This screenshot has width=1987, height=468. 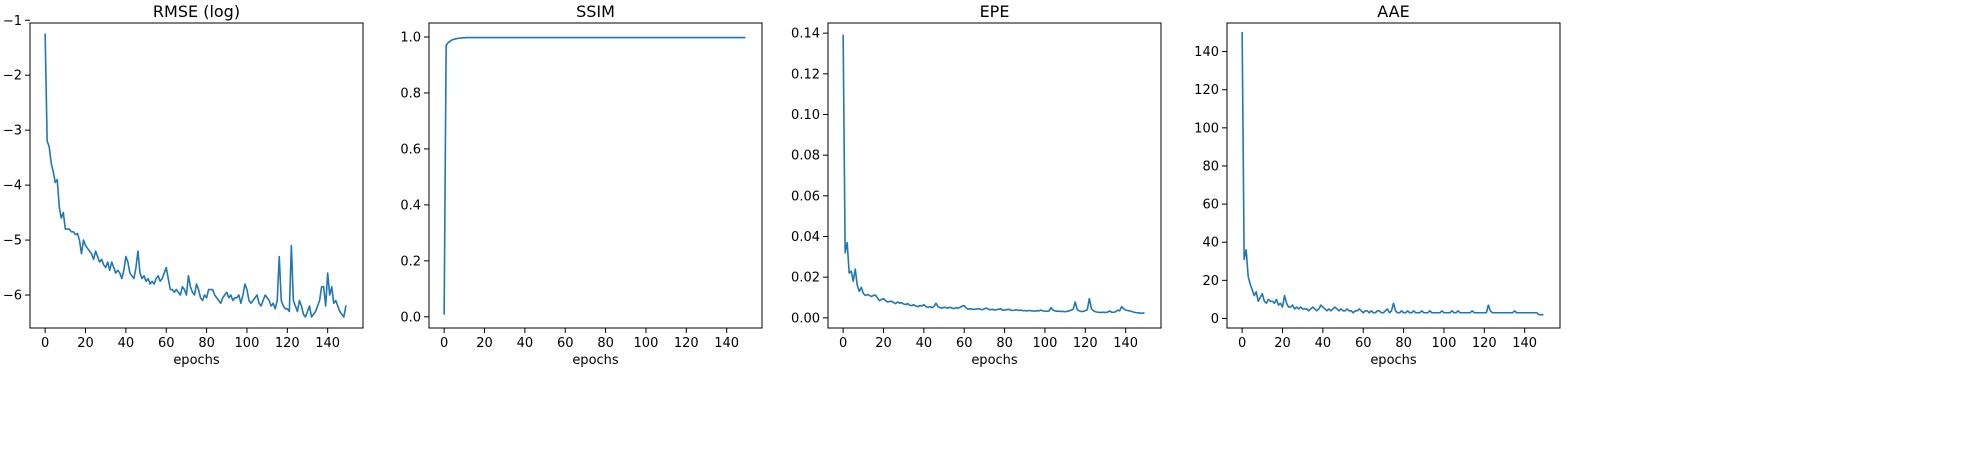 I want to click on y-tick-label: 0.6, so click(x=410, y=149).